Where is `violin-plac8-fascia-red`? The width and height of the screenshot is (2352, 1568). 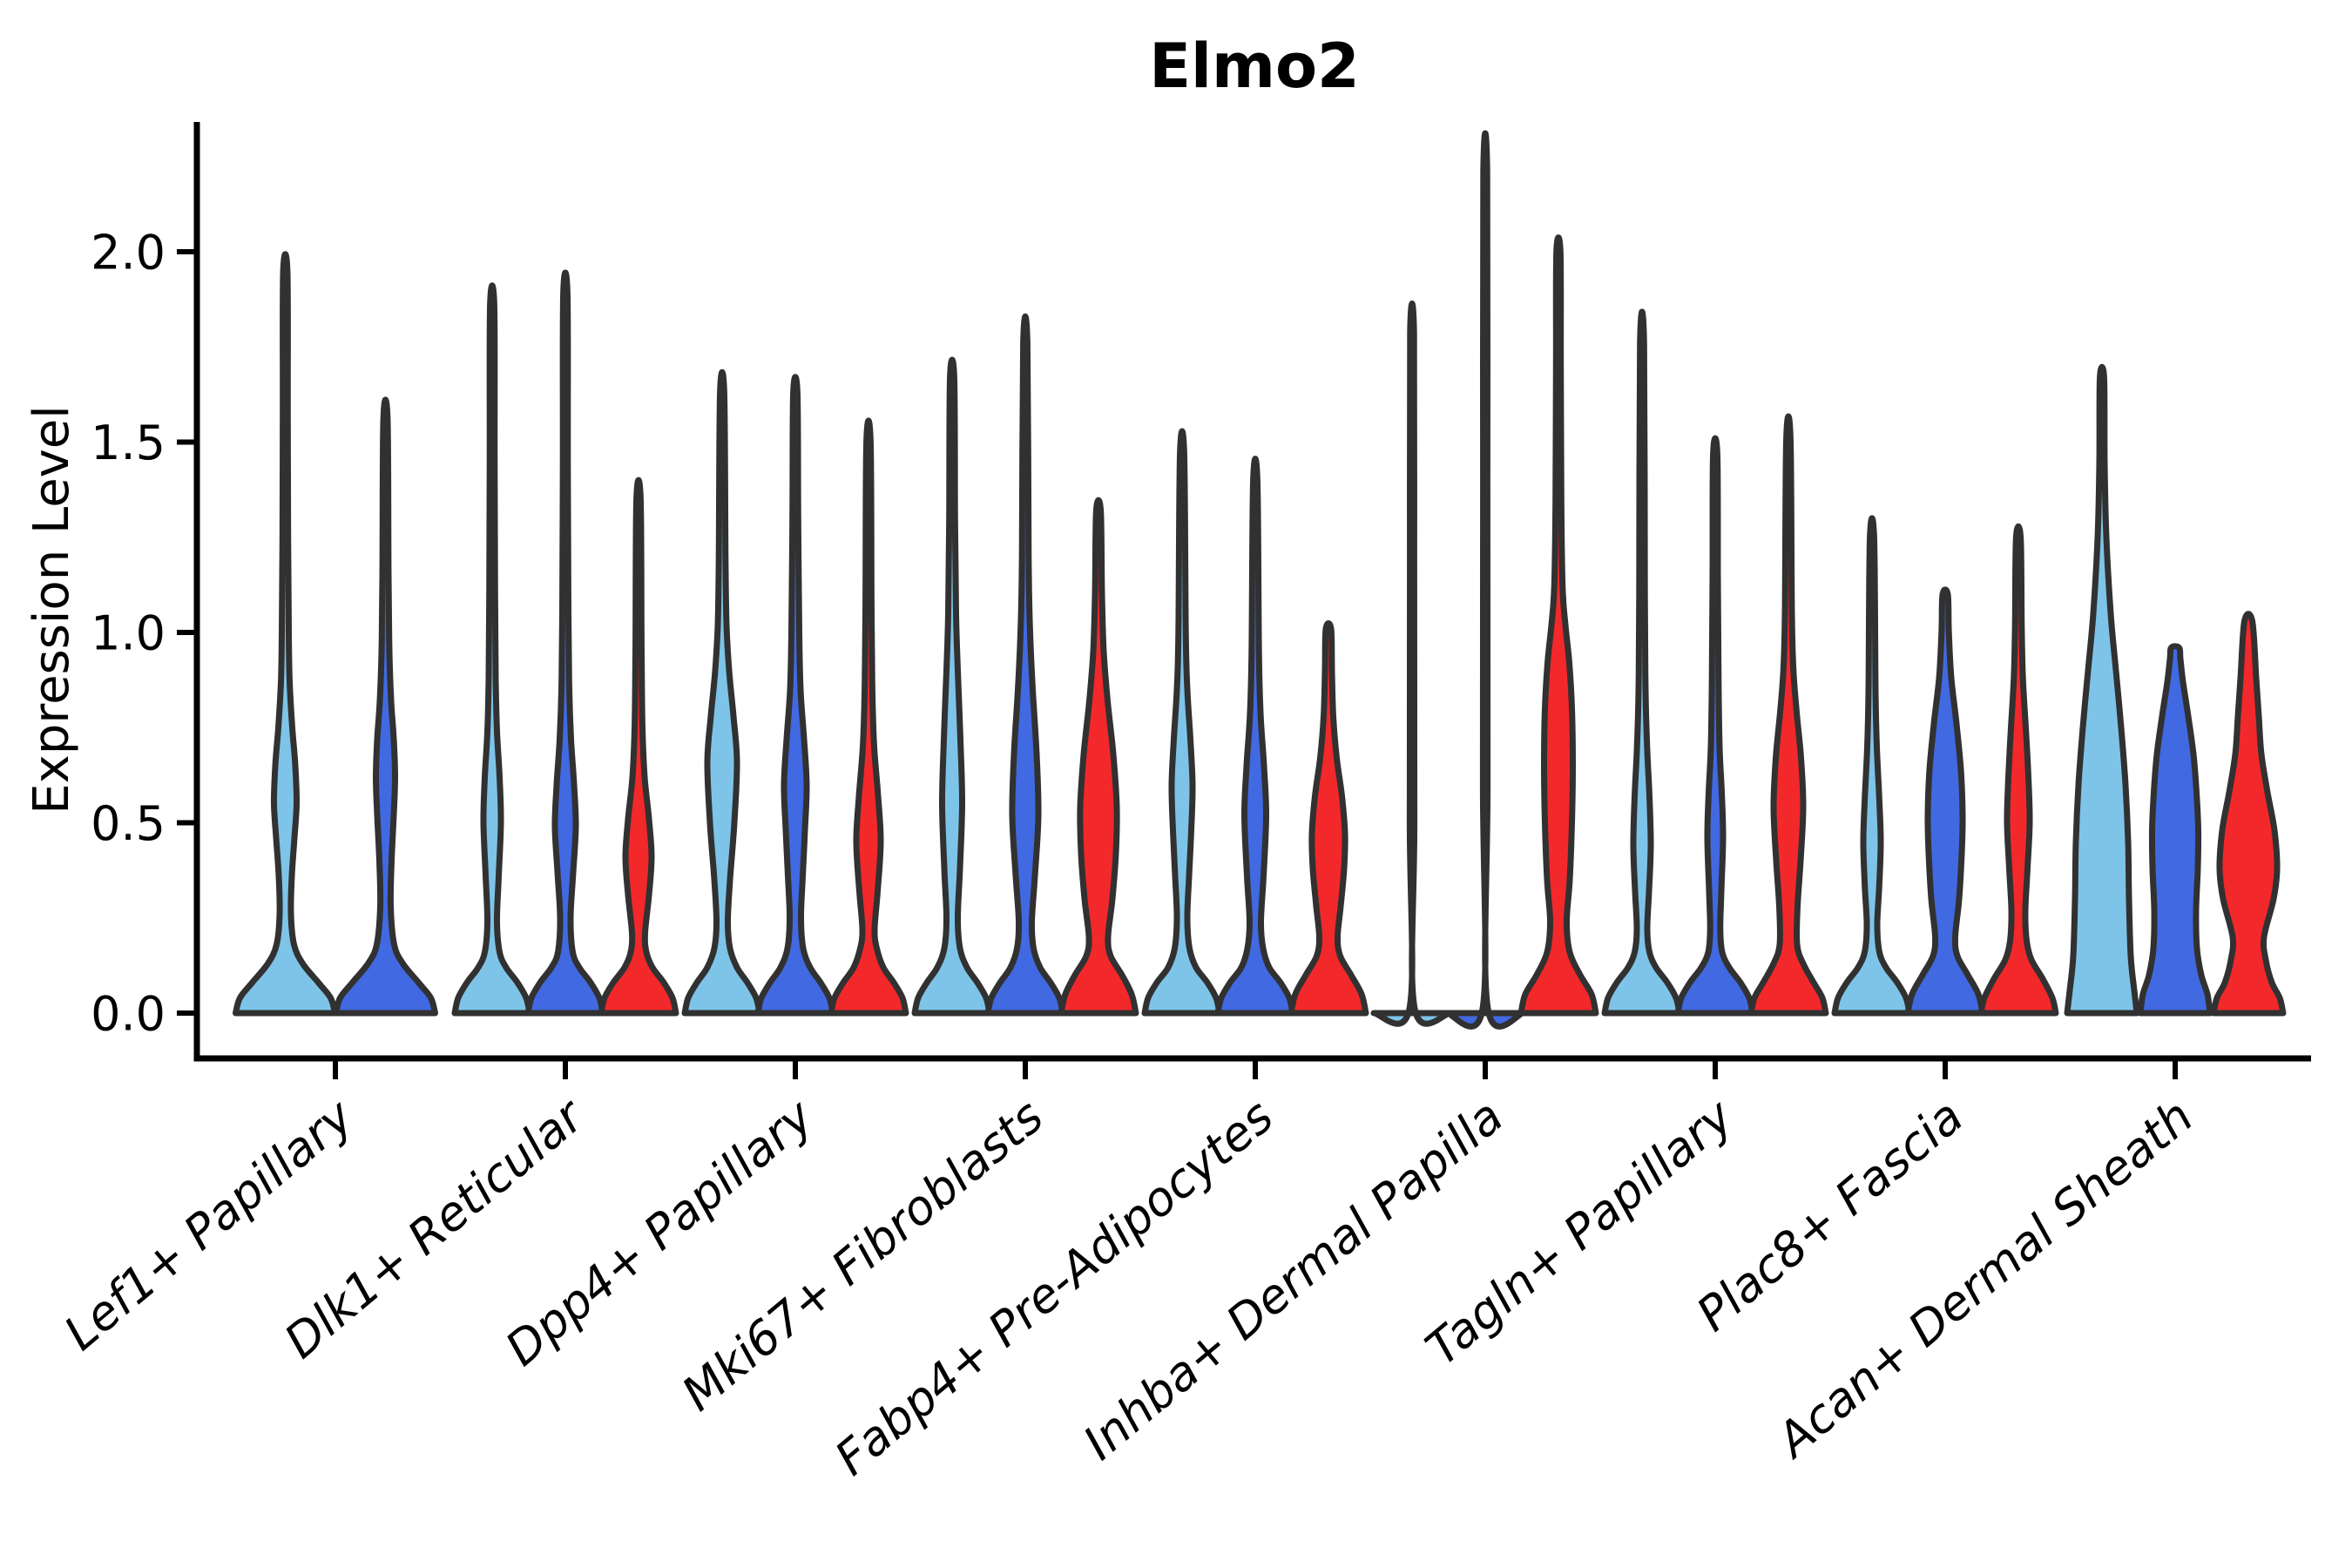
violin-plac8-fascia-red is located at coordinates (2018, 770).